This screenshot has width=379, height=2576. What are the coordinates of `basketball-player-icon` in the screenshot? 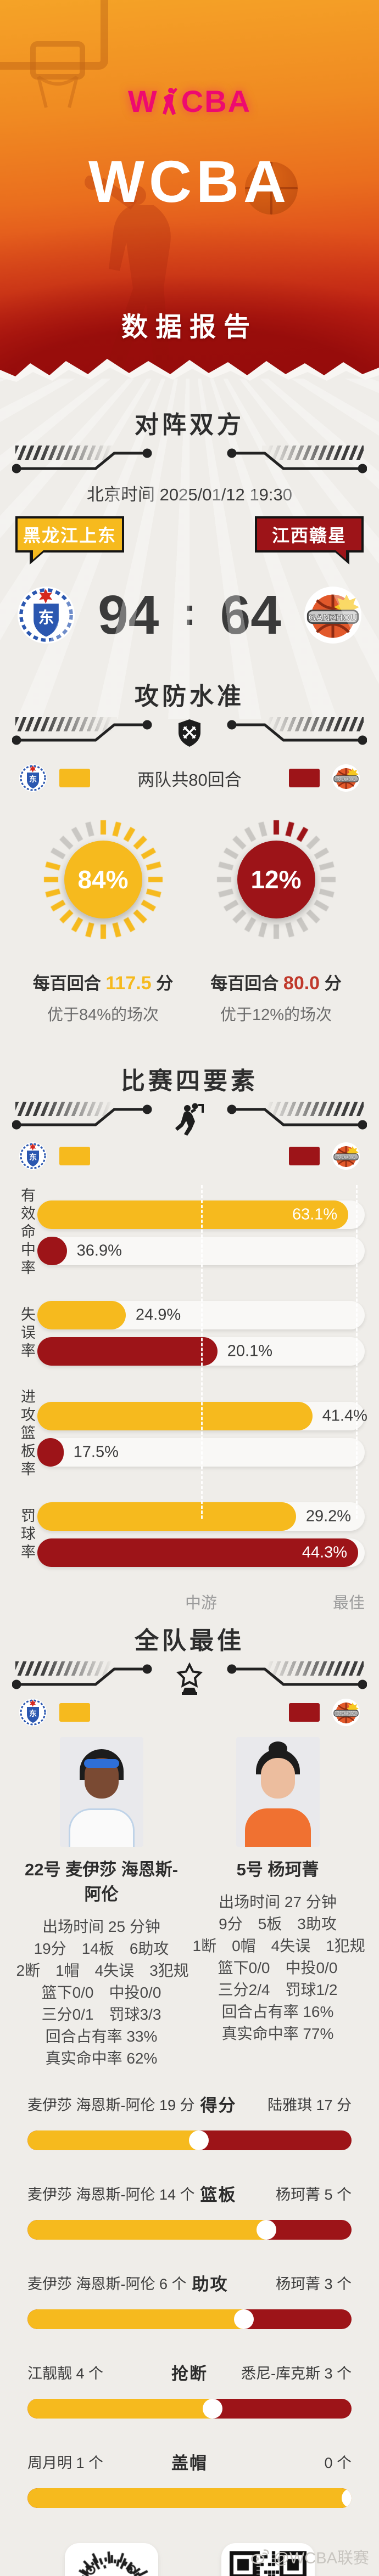 It's located at (189, 1120).